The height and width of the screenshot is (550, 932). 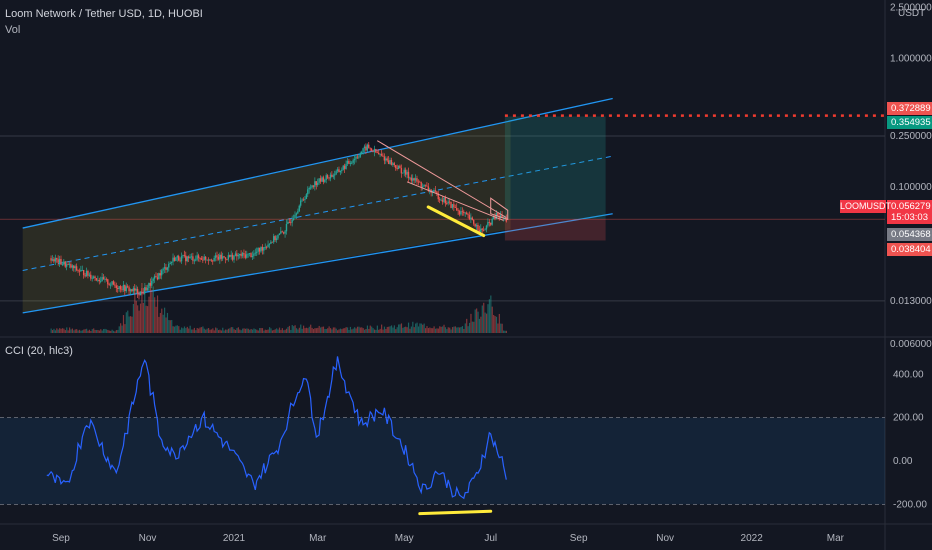 I want to click on target-upper-tag: 0.372889, so click(x=909, y=108).